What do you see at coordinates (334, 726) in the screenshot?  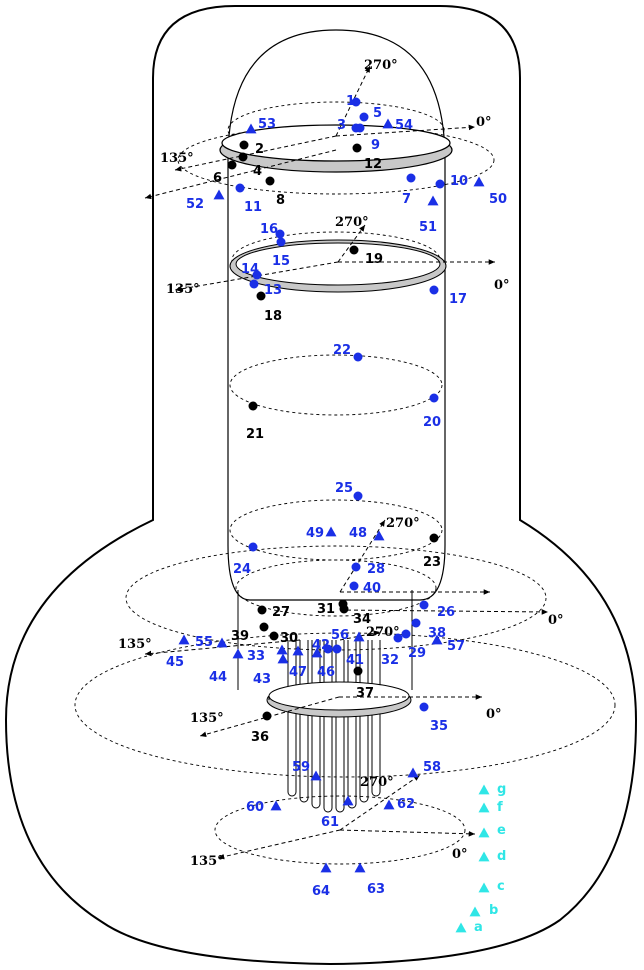 I see `tube-bundle` at bounding box center [334, 726].